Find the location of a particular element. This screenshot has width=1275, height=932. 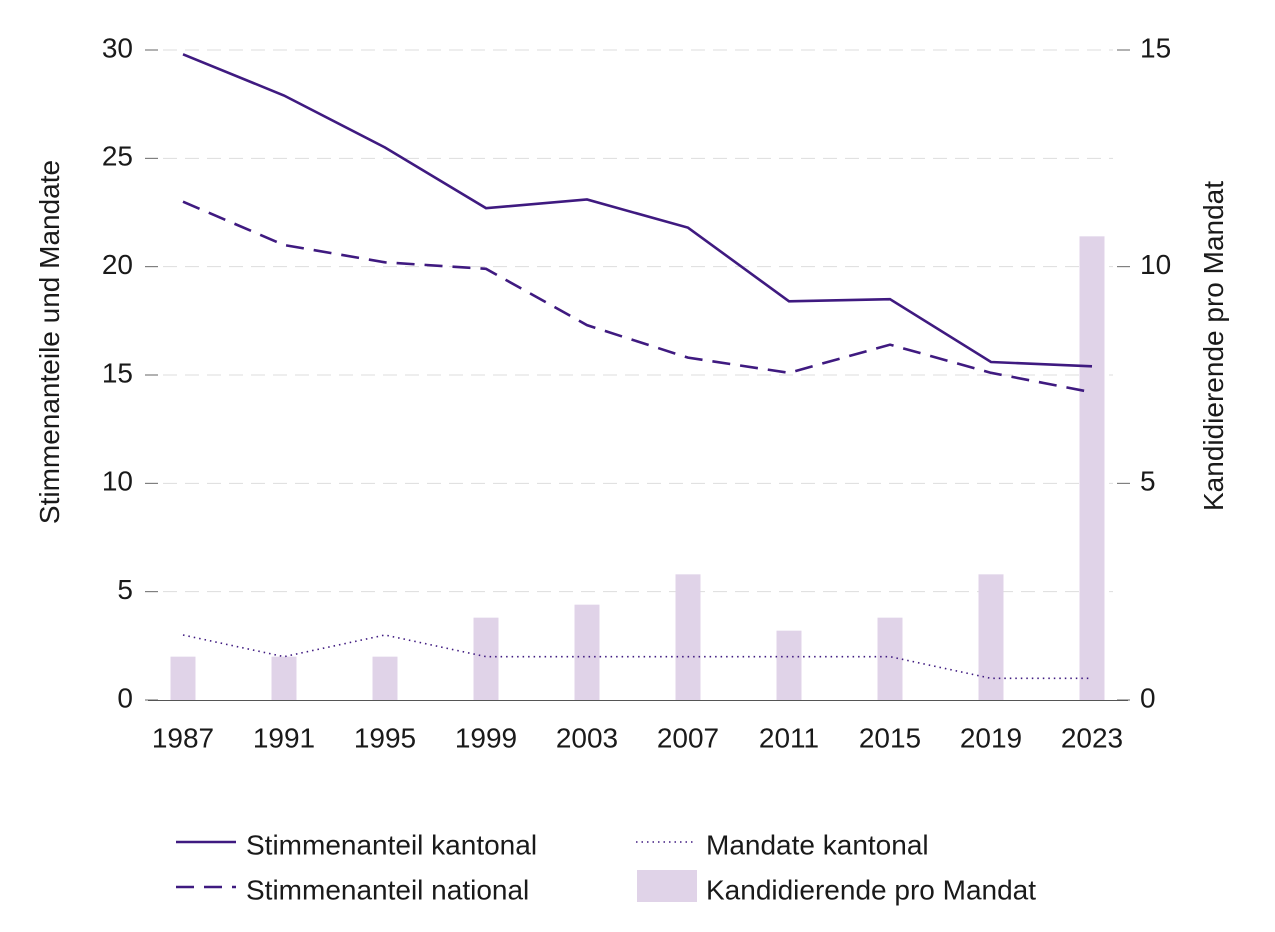

legend-label-national: Stimmenanteil national is located at coordinates (387, 889).